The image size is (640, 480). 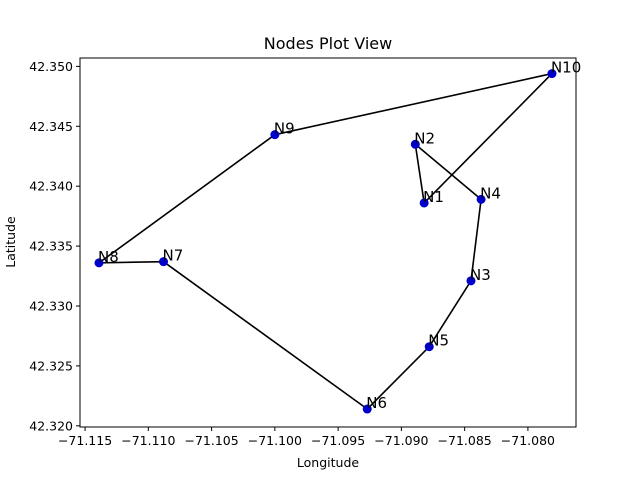 What do you see at coordinates (173, 256) in the screenshot?
I see `node-label-n7: N7` at bounding box center [173, 256].